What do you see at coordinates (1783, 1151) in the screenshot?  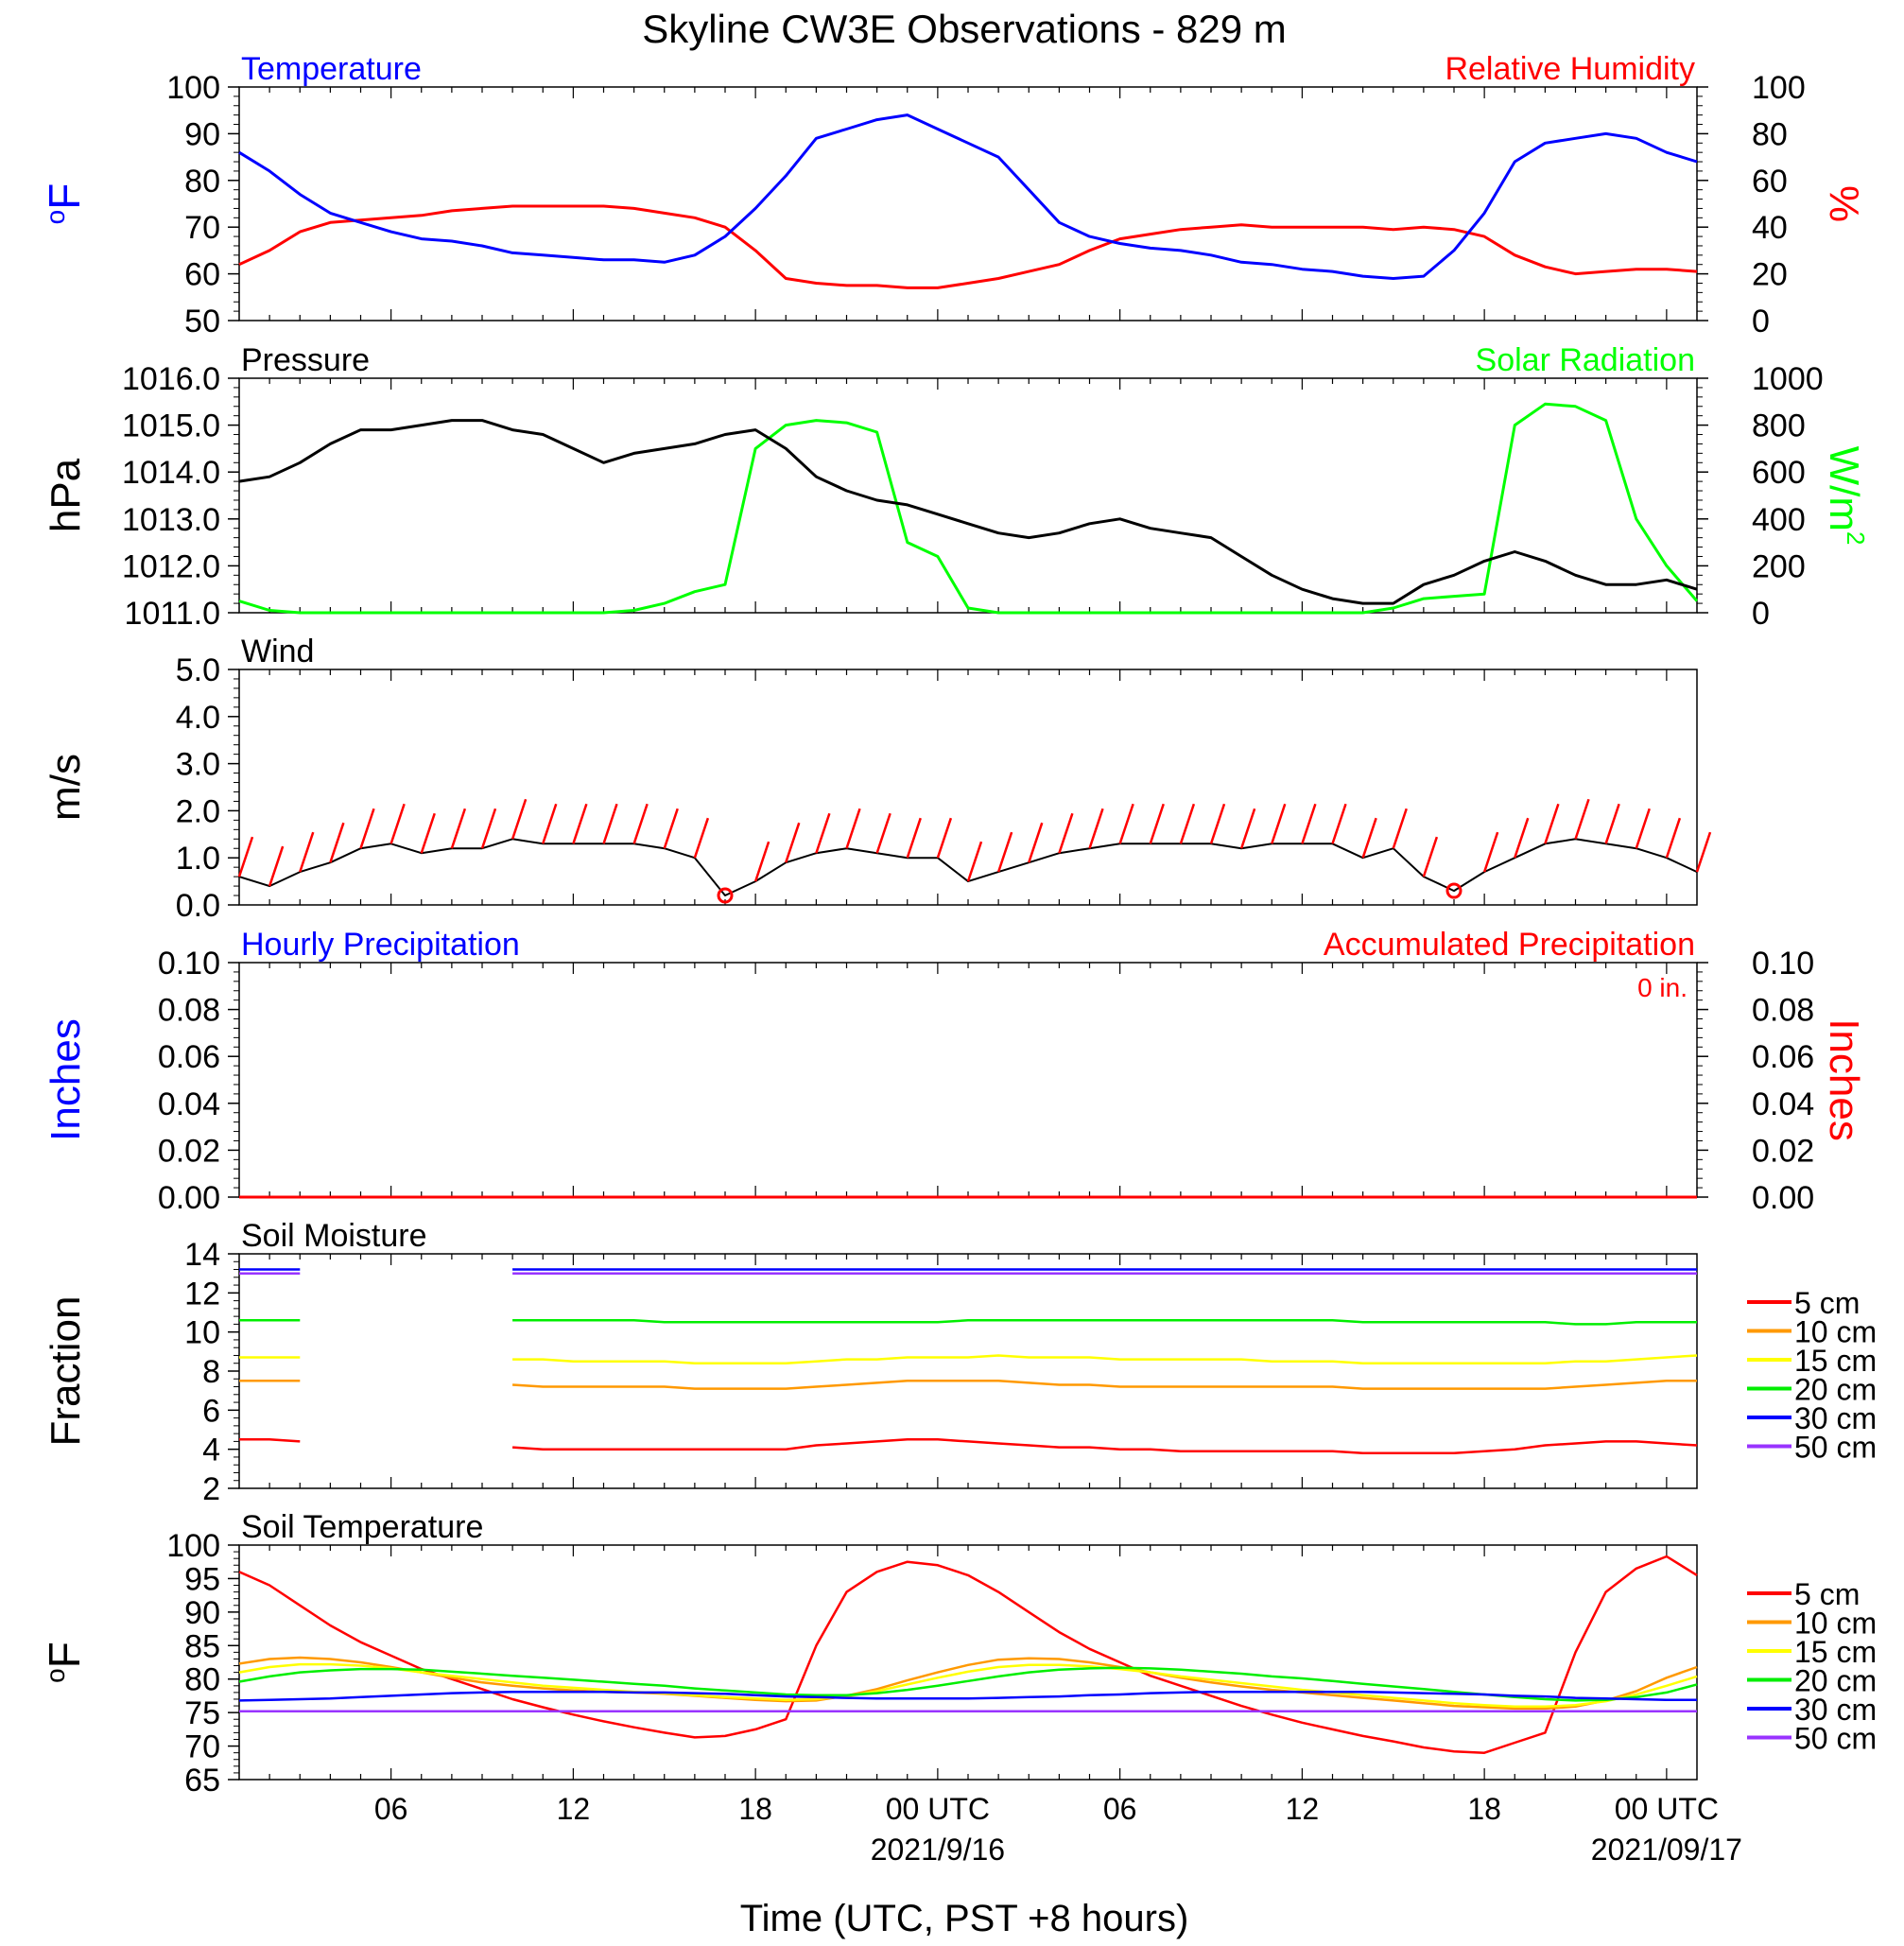 I see `y-tick-label-right: 0.02` at bounding box center [1783, 1151].